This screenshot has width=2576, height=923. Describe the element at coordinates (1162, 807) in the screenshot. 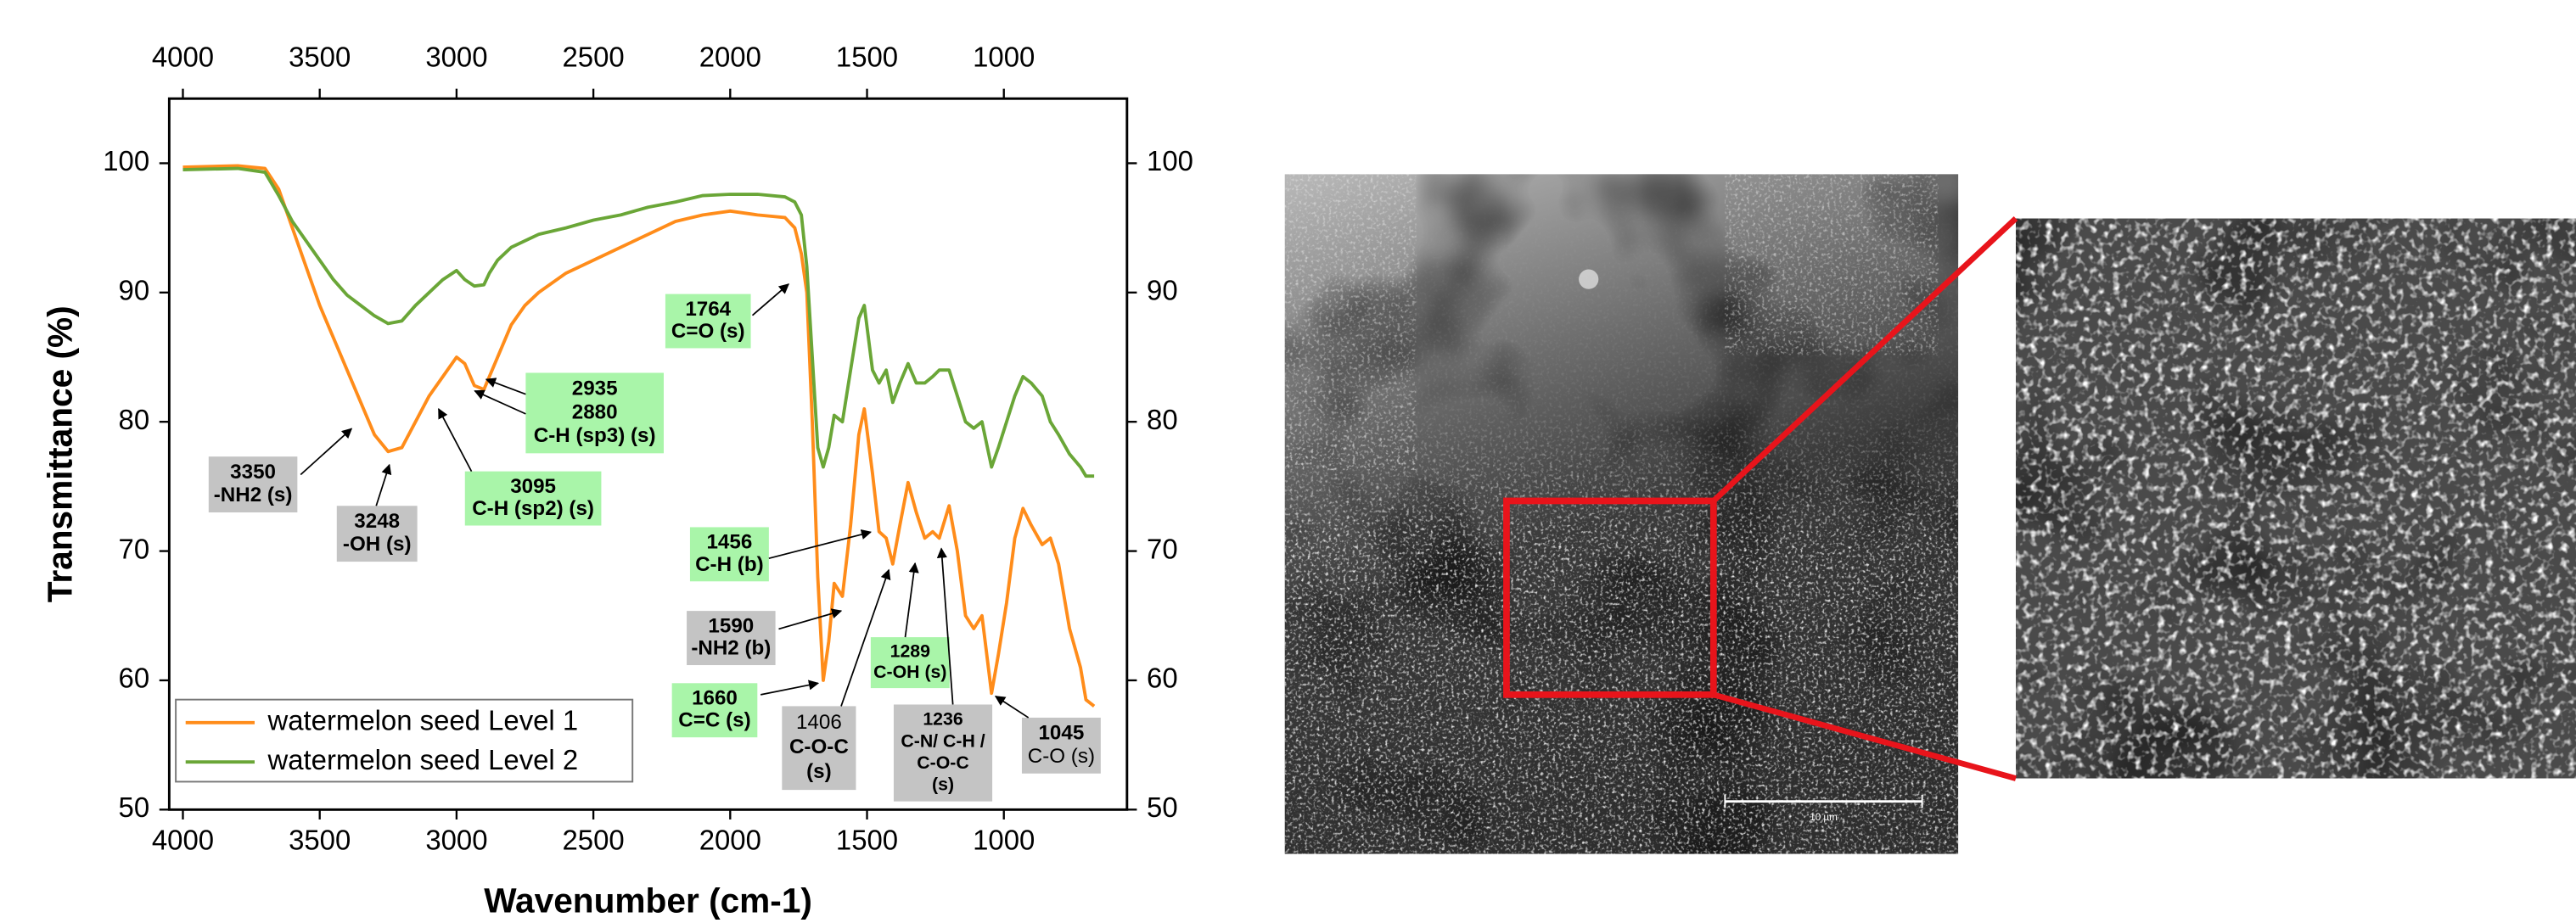

I see `y-tick-label-right: 50` at that location.